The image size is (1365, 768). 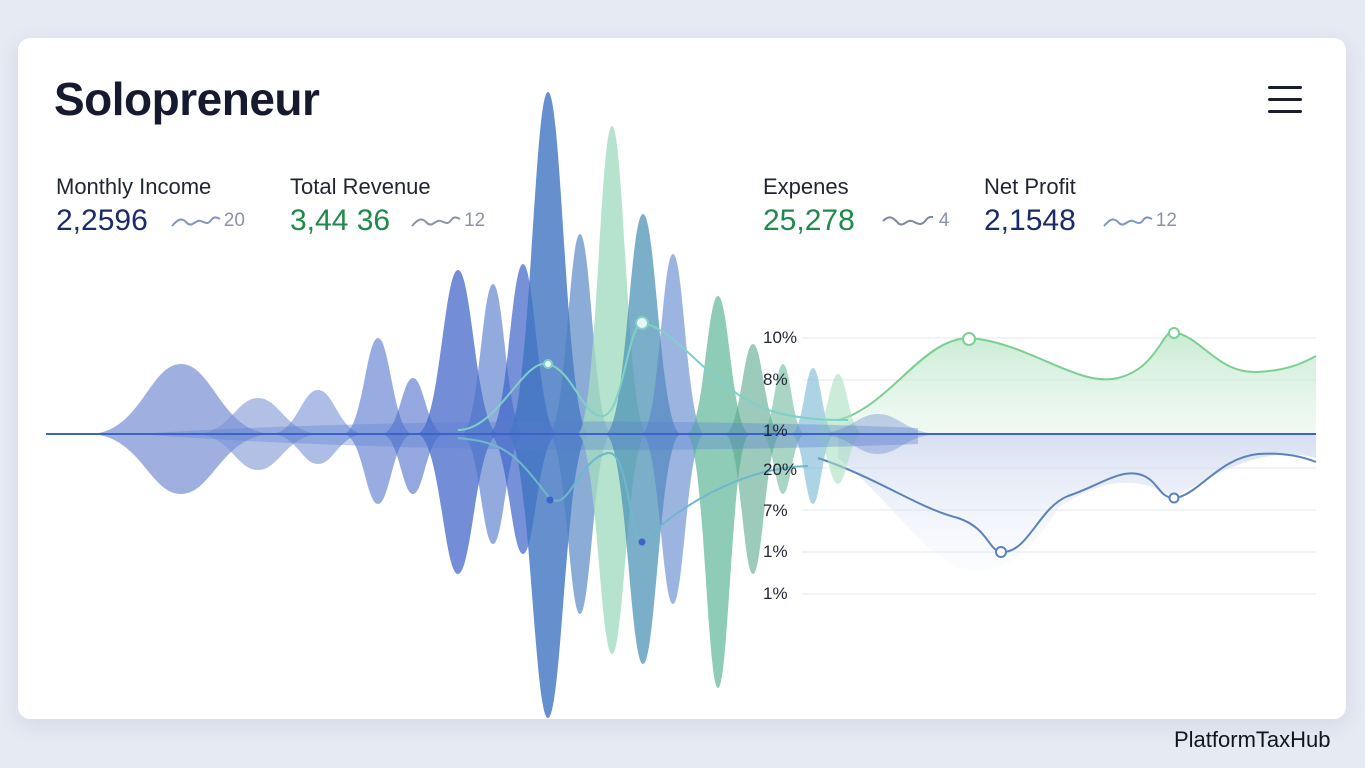 What do you see at coordinates (234, 220) in the screenshot?
I see `stat-trend-value: 20` at bounding box center [234, 220].